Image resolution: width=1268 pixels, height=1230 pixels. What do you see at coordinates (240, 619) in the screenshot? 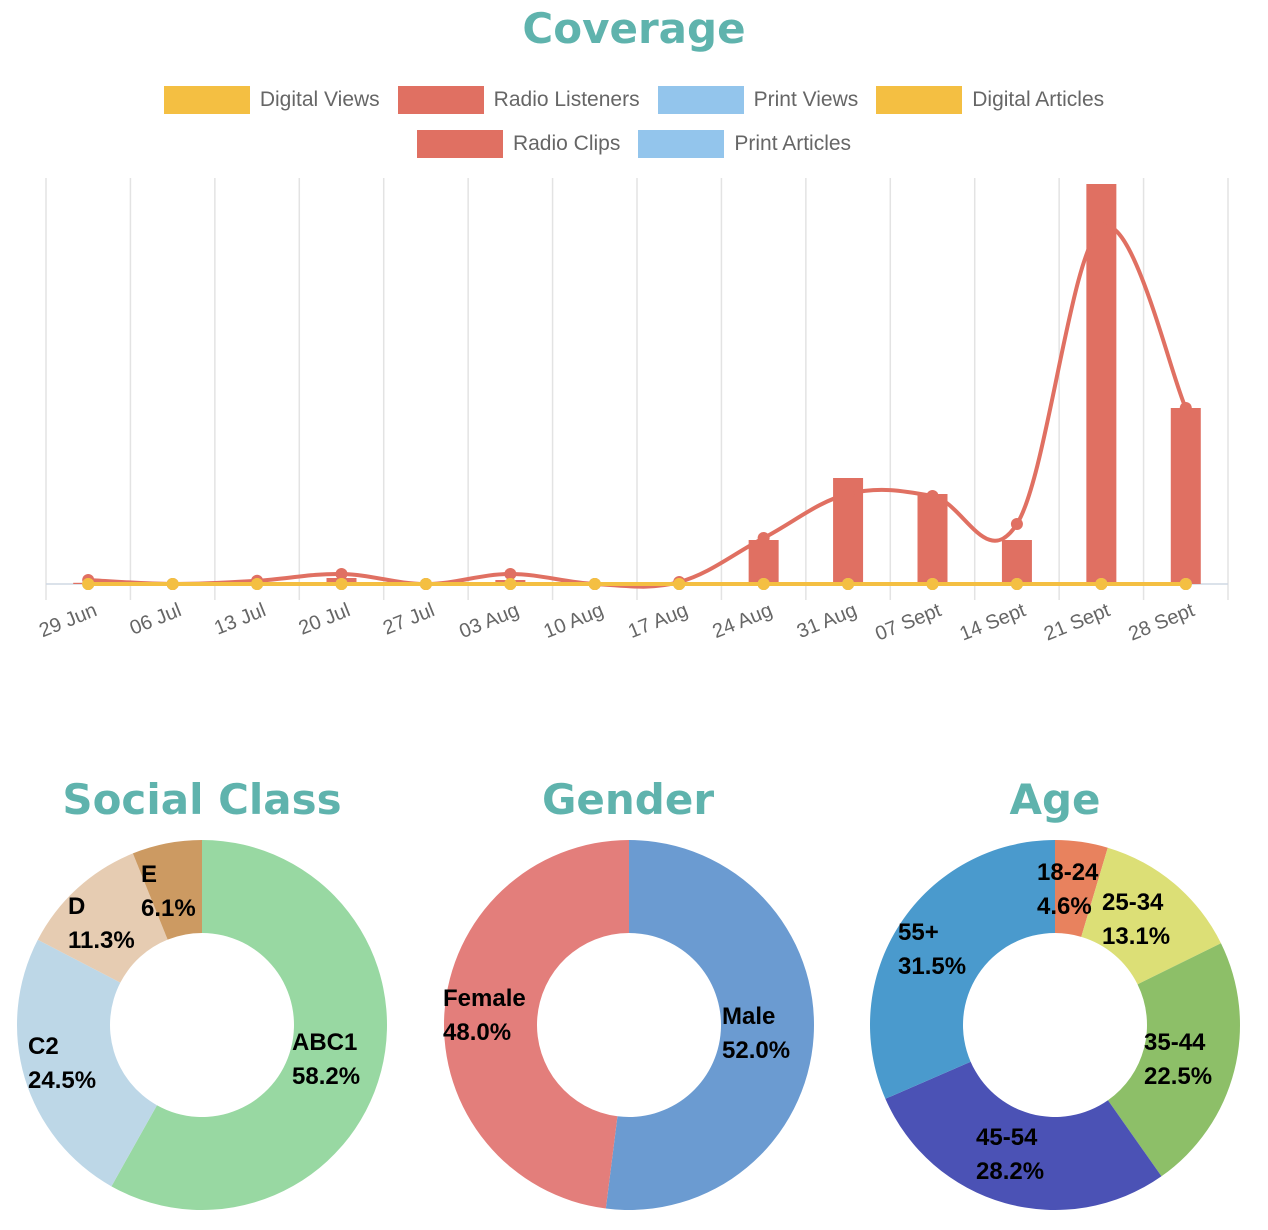
I see `x-tick-label: 13 Jul` at bounding box center [240, 619].